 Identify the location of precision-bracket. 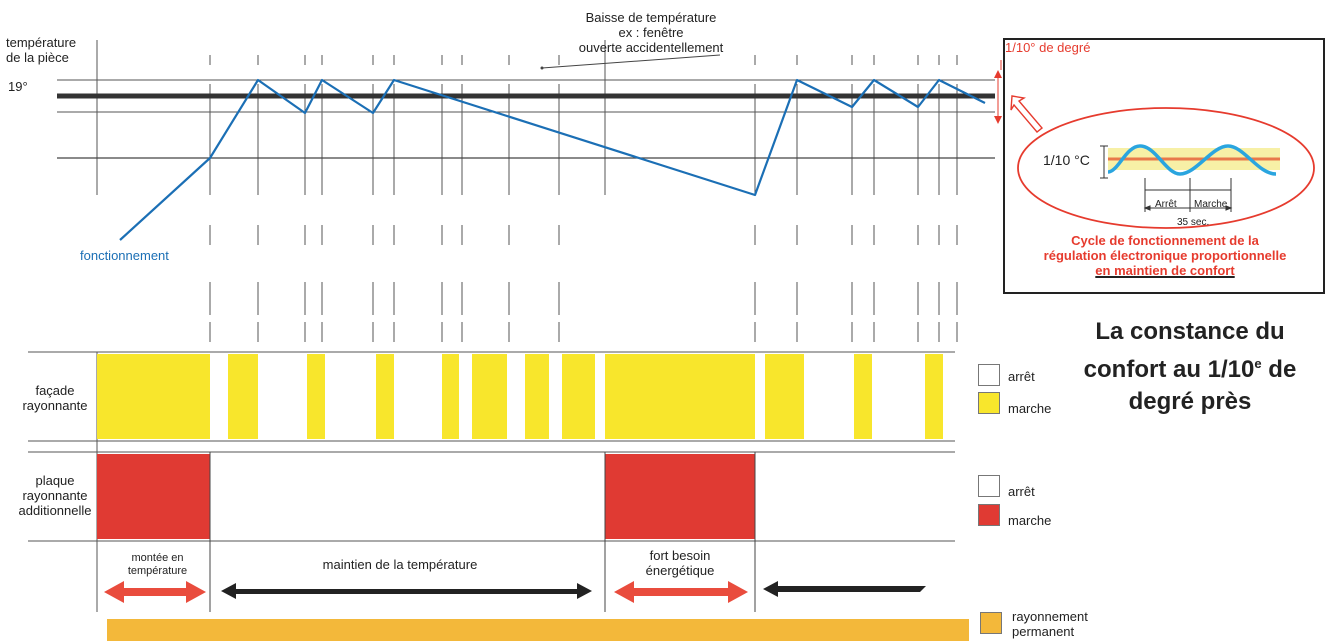
(998, 92).